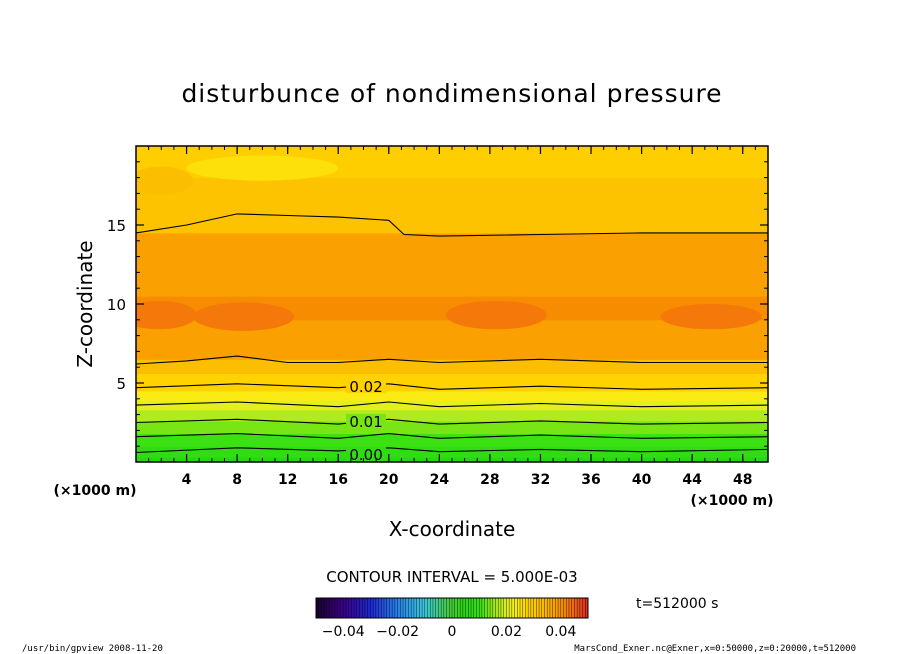 The height and width of the screenshot is (654, 904). I want to click on colorbar-tick-labels: −0.04 −0.02 0 0.02 0.04, so click(449, 632).